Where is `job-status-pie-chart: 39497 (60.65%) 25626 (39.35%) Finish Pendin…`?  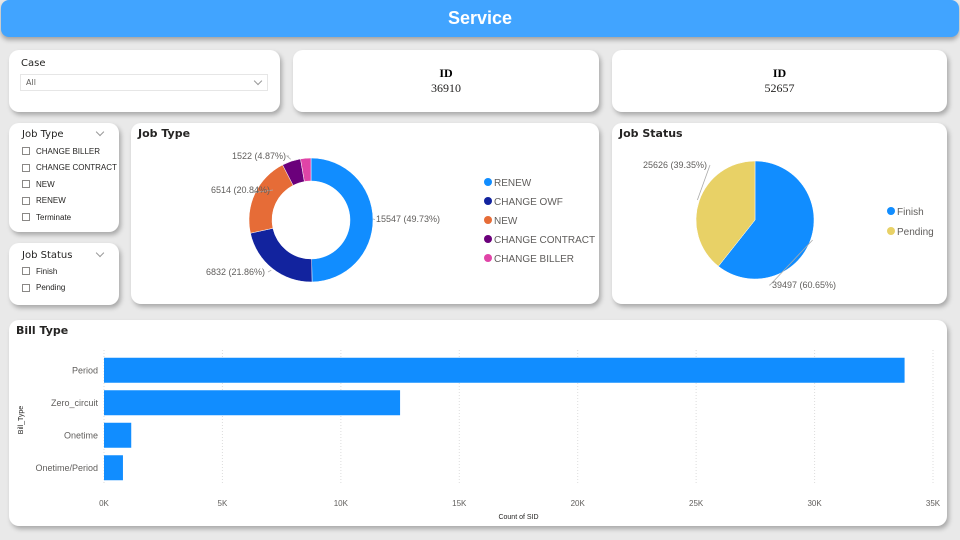 job-status-pie-chart: 39497 (60.65%) 25626 (39.35%) Finish Pendin… is located at coordinates (788, 225).